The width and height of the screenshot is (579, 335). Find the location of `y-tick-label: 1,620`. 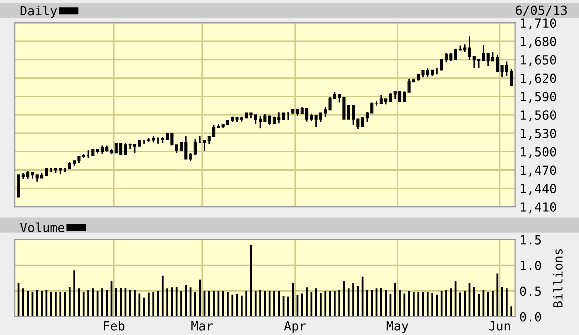

y-tick-label: 1,620 is located at coordinates (538, 79).